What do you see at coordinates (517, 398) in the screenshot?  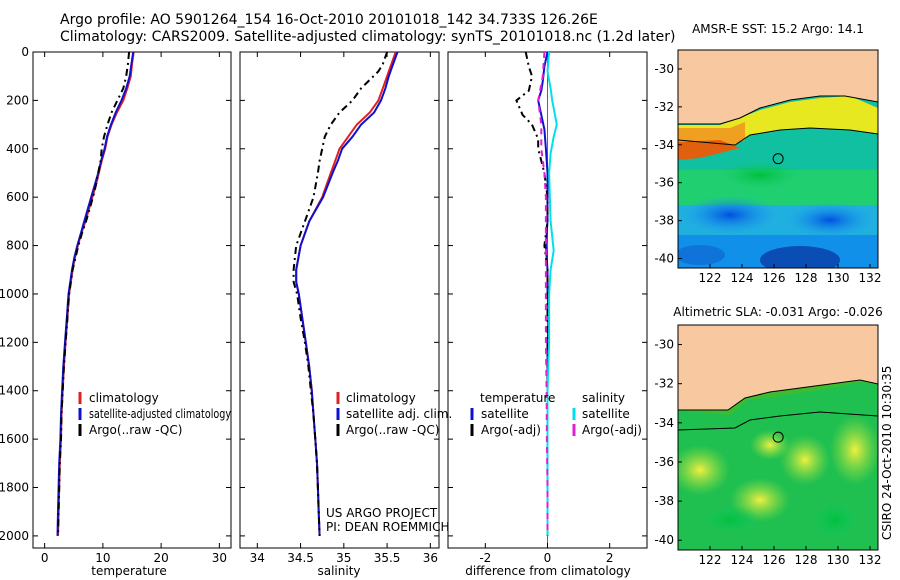 I see `legend-title-temperature: temperature` at bounding box center [517, 398].